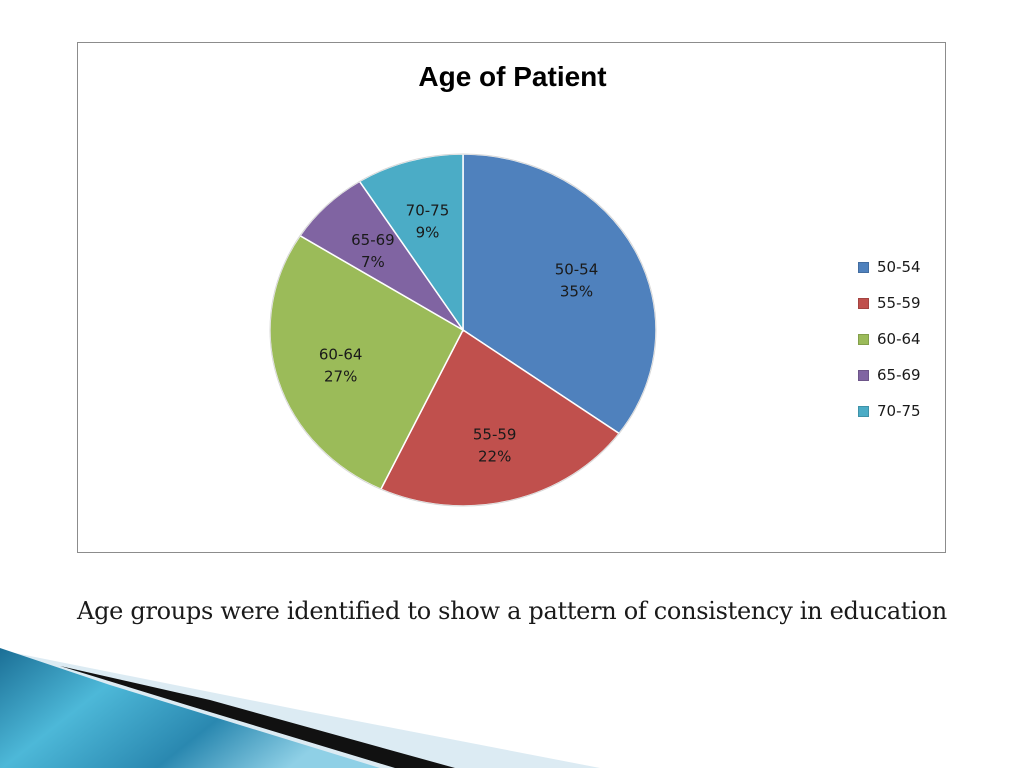 Image resolution: width=1024 pixels, height=768 pixels. What do you see at coordinates (495, 435) in the screenshot?
I see `slice-label-category-55-59: 55-59` at bounding box center [495, 435].